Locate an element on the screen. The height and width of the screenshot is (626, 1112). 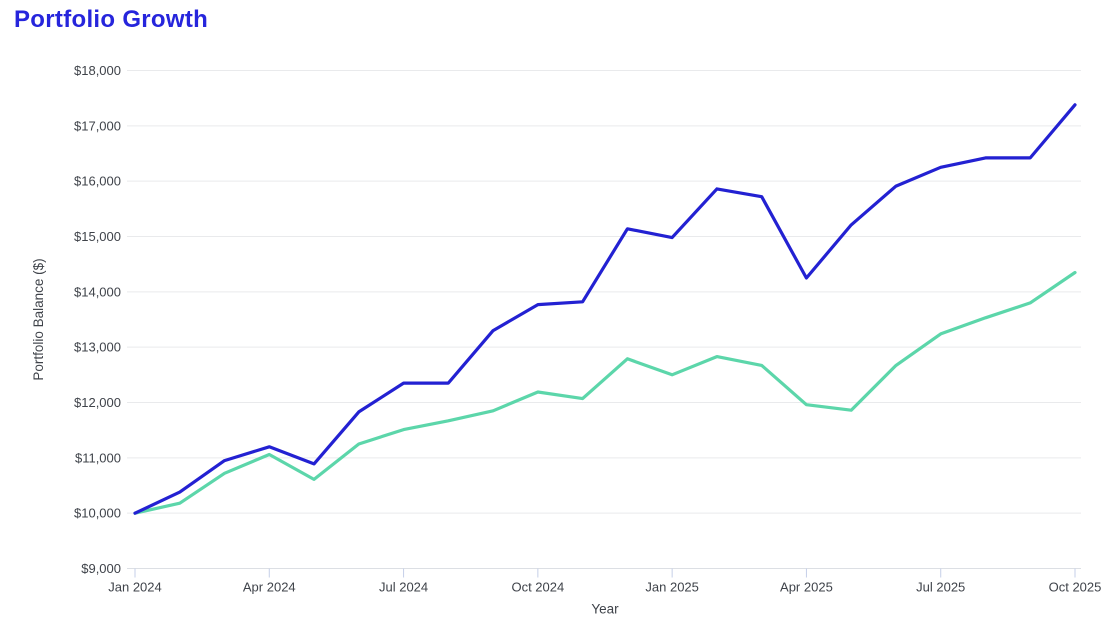
x-axis-tick-label: Jan 2024 is located at coordinates (135, 587).